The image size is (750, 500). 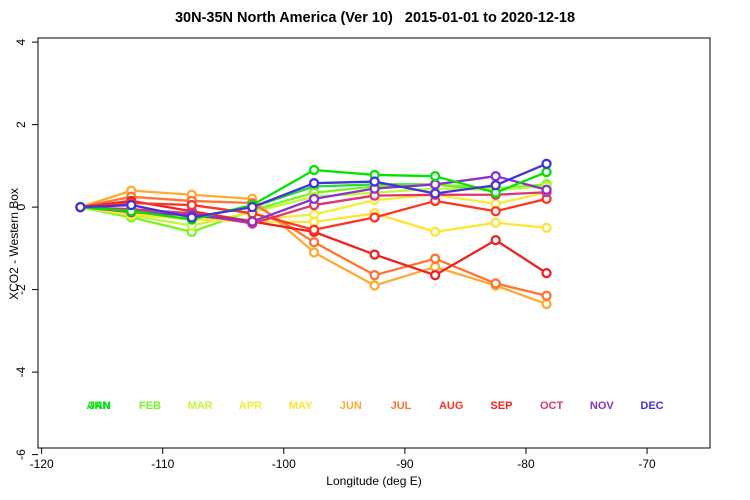 I want to click on legend-label-APR: APR, so click(x=250, y=406).